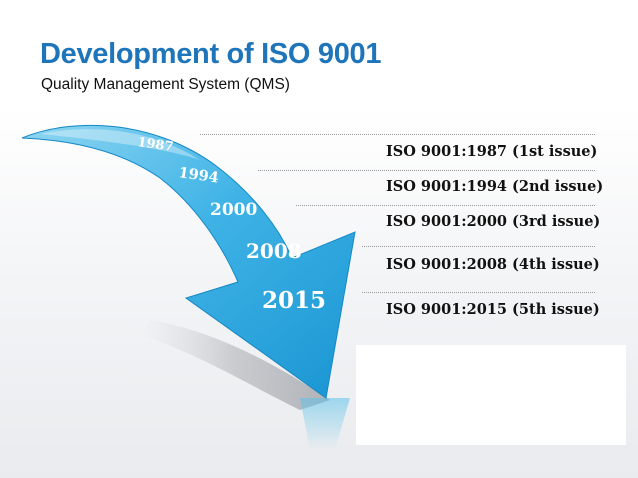  What do you see at coordinates (325, 424) in the screenshot?
I see `arrow-reflection` at bounding box center [325, 424].